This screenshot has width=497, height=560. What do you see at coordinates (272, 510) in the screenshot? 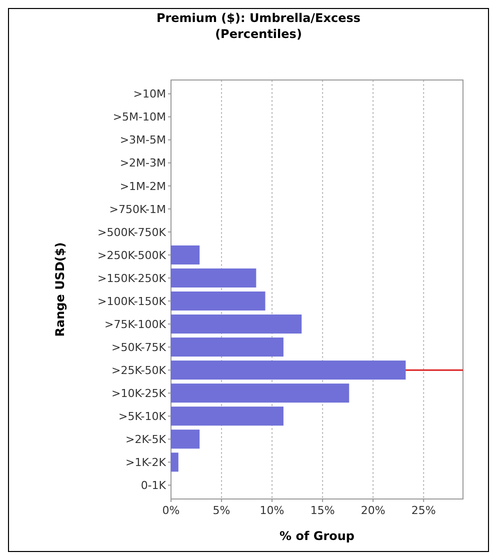
I see `x-tick-label: 10%` at bounding box center [272, 510].